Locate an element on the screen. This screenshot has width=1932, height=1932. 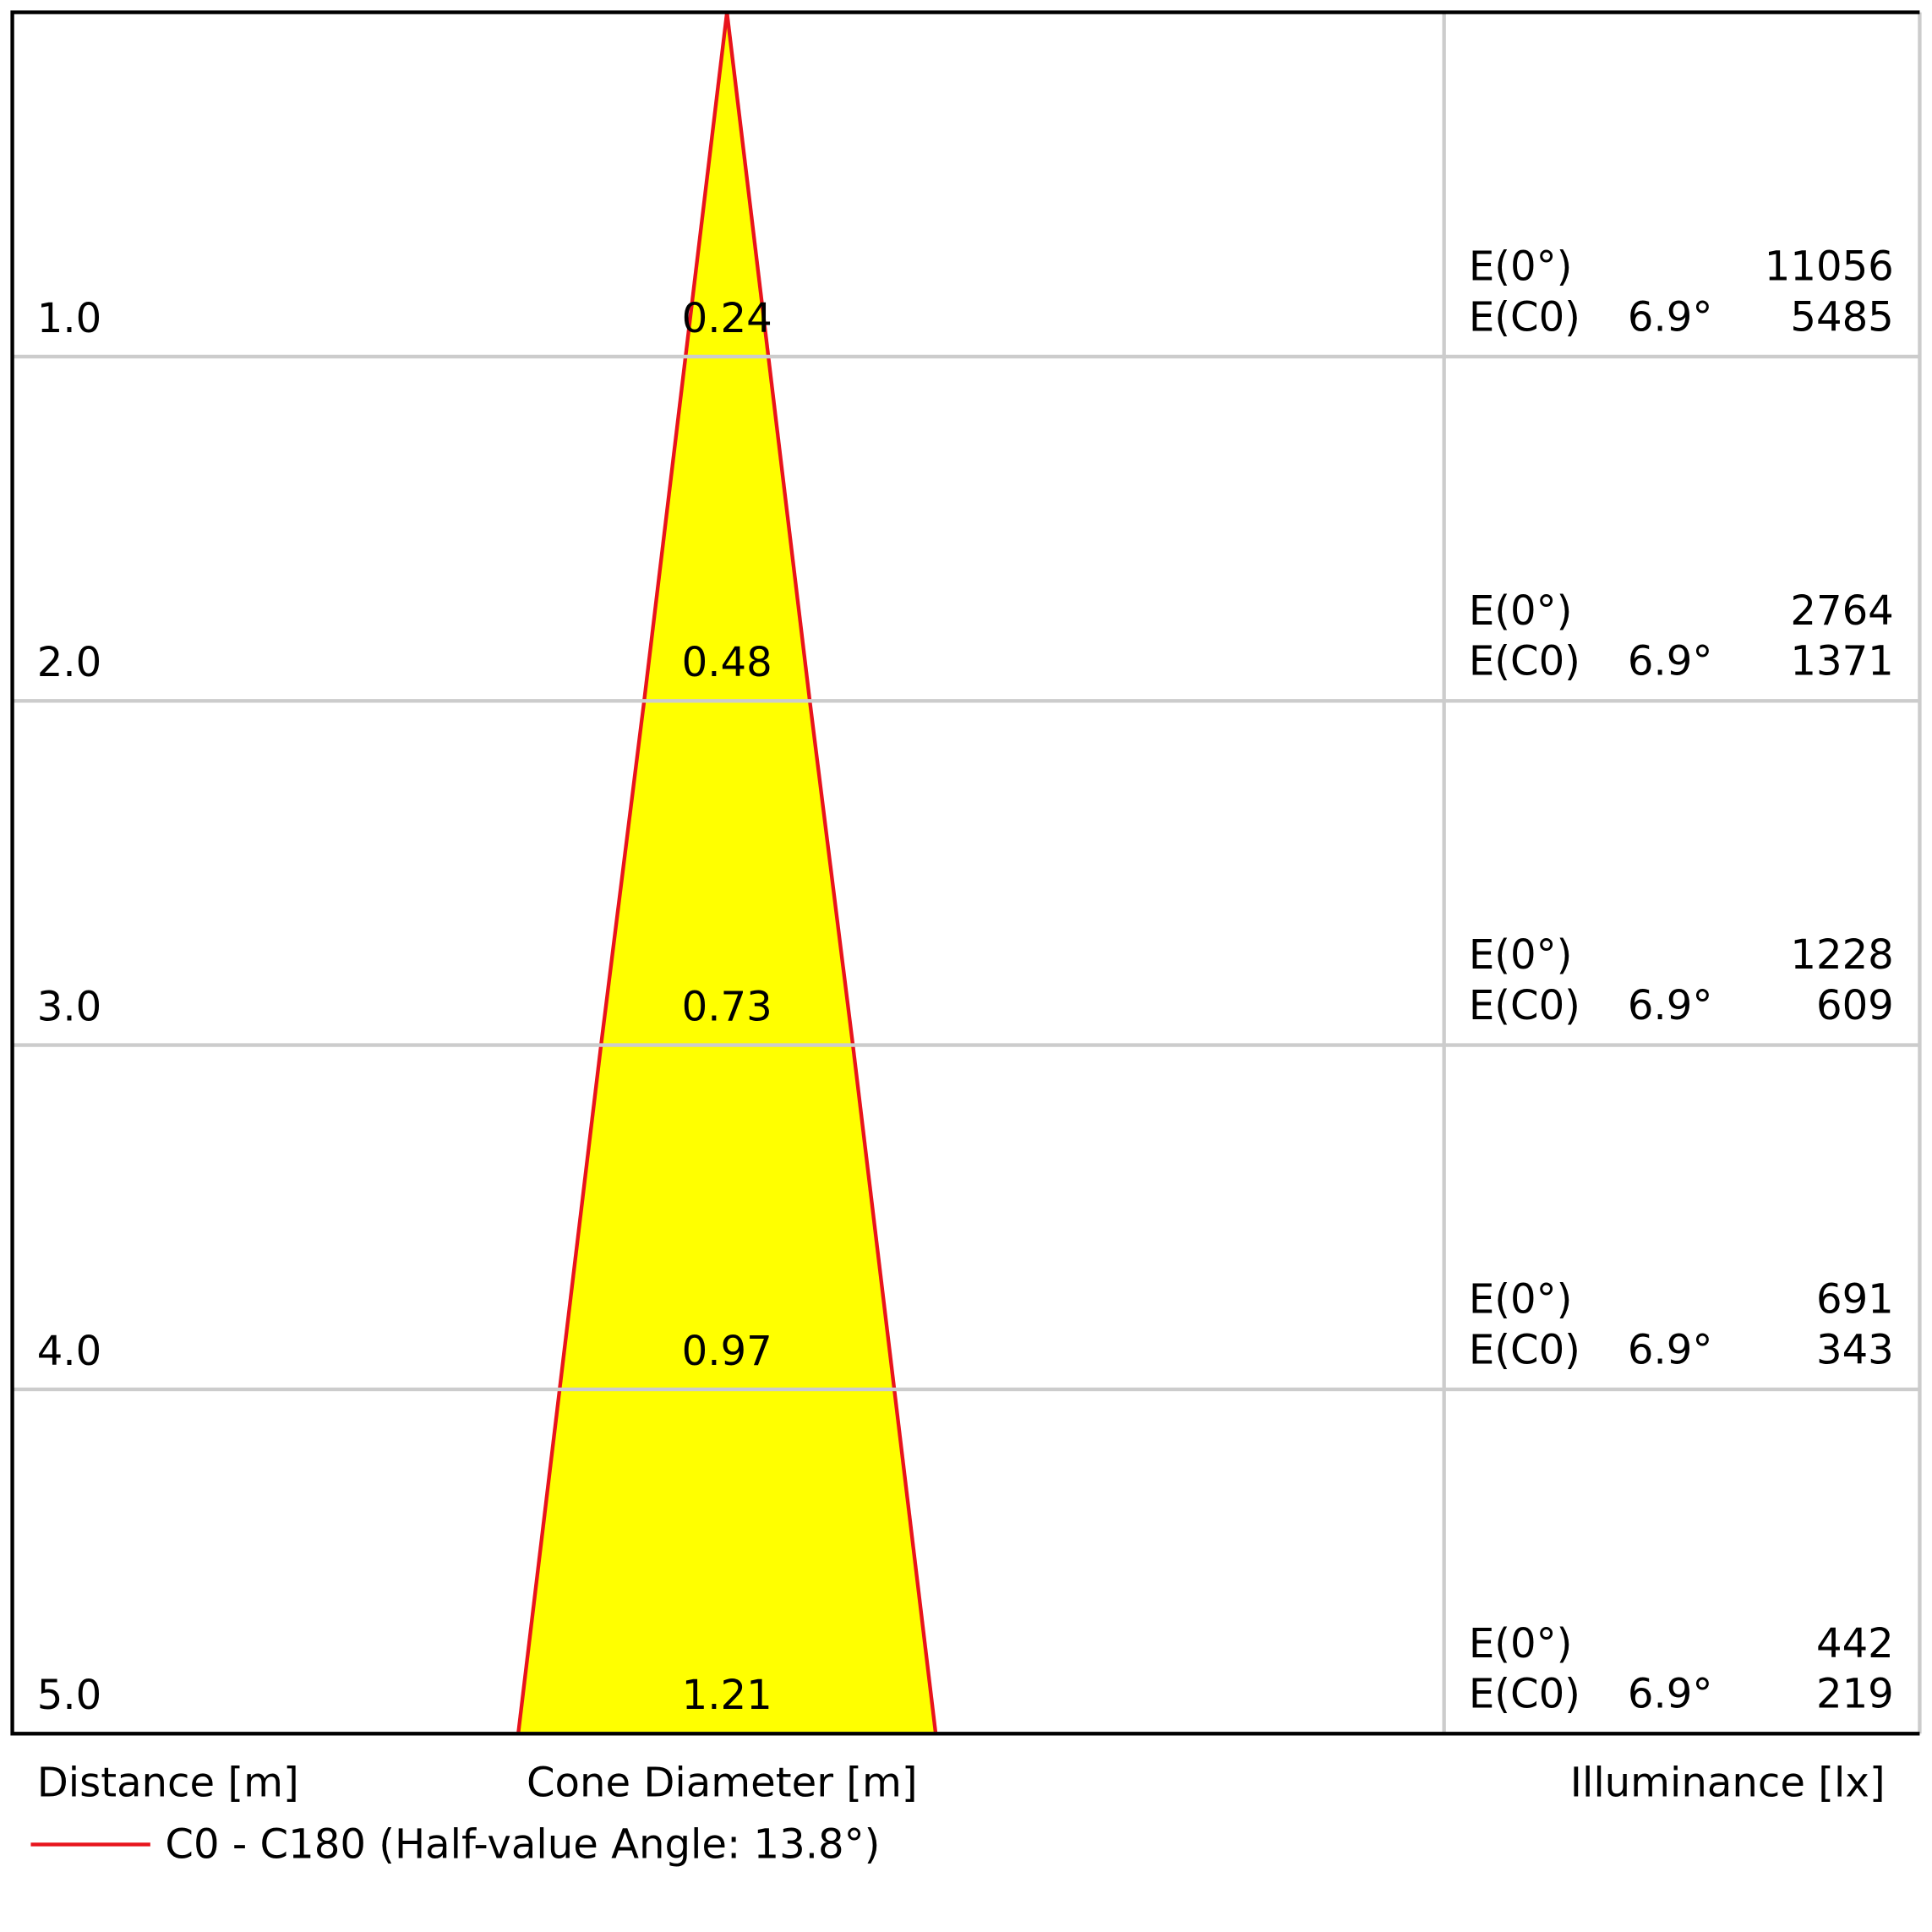
illuminance-value: 691 is located at coordinates (1855, 1299).